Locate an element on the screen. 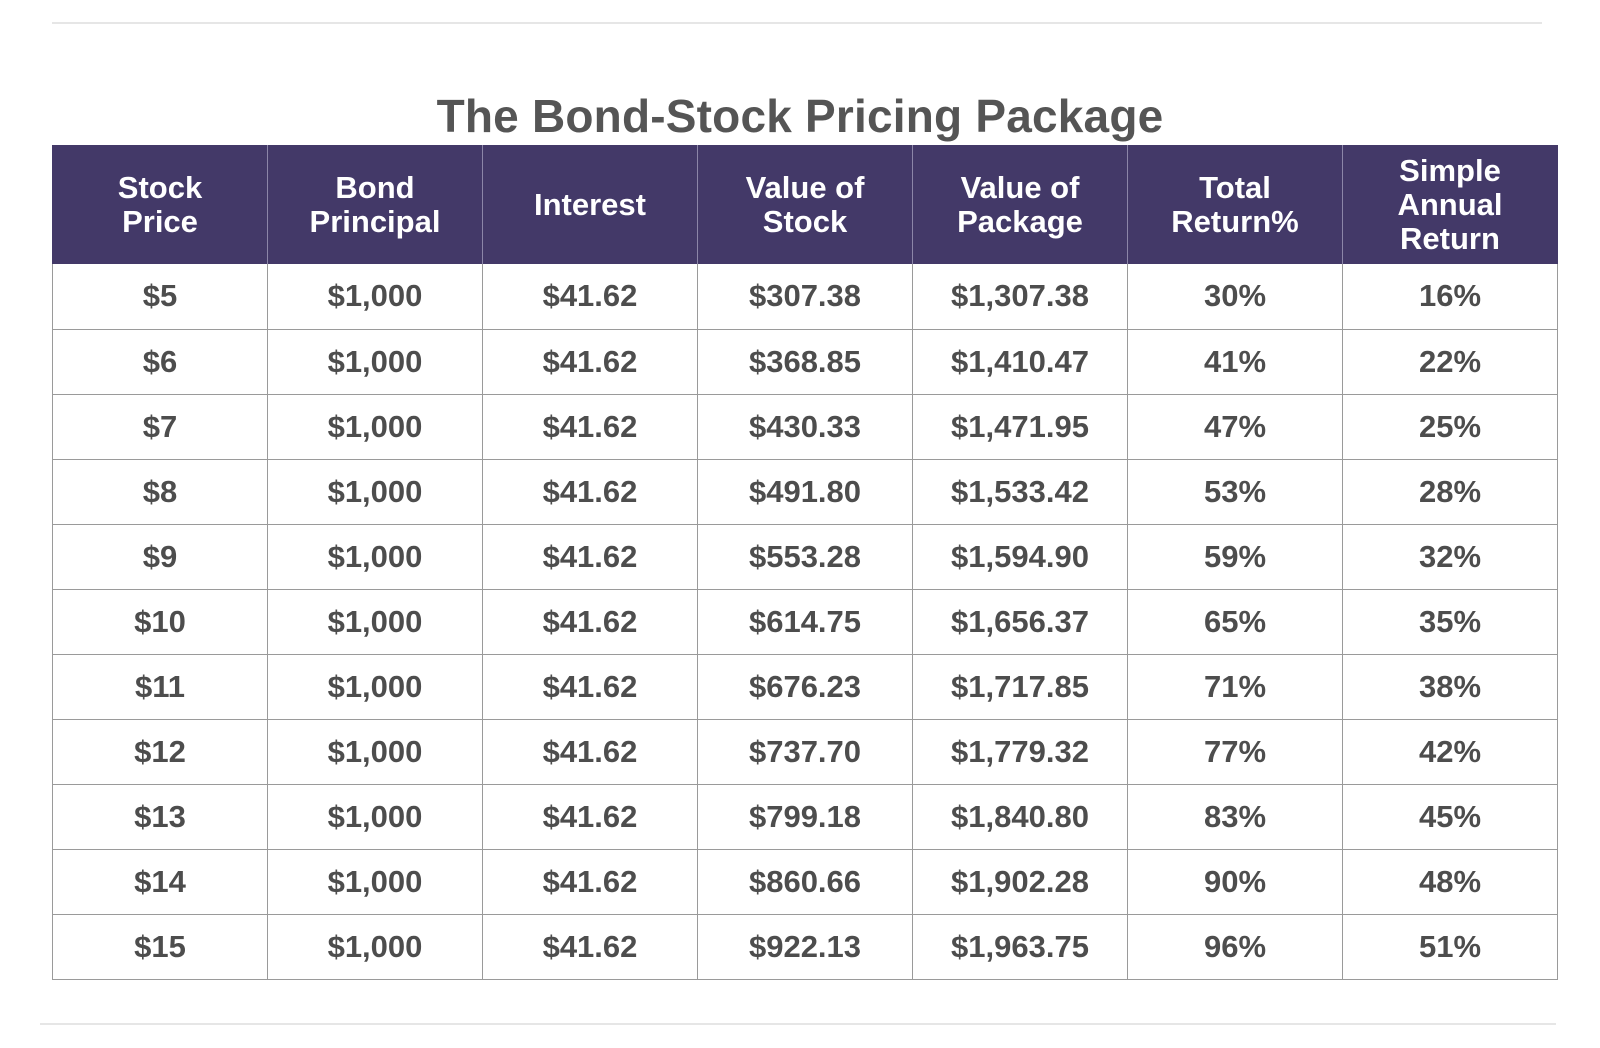  header-bond-principal: Bond Principal is located at coordinates (375, 204).